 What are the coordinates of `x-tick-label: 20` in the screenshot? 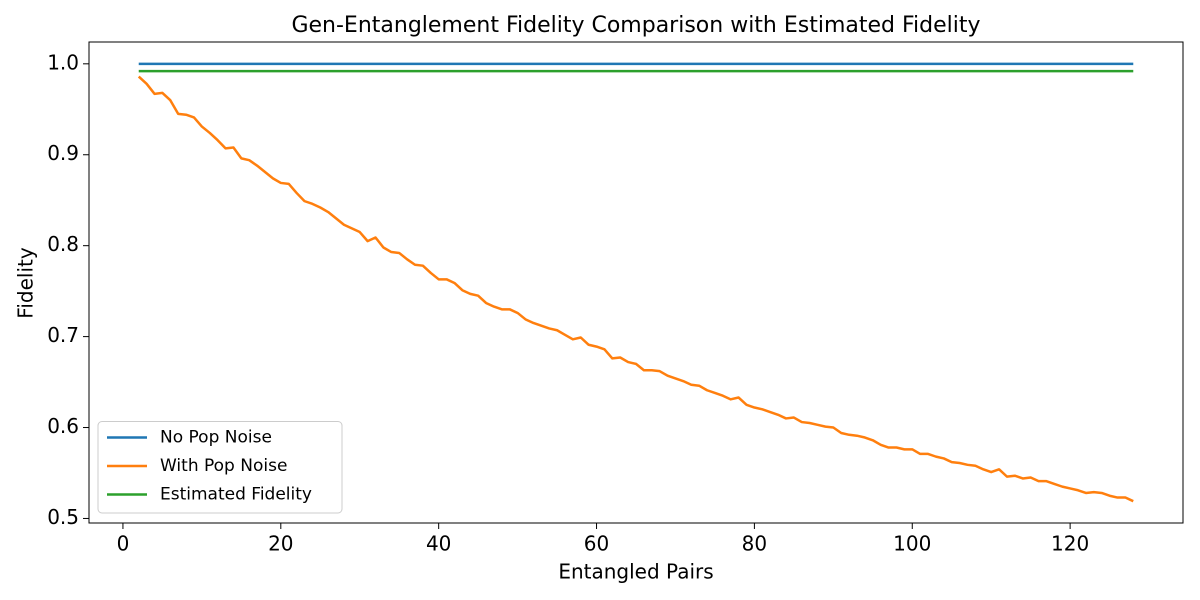 It's located at (280, 544).